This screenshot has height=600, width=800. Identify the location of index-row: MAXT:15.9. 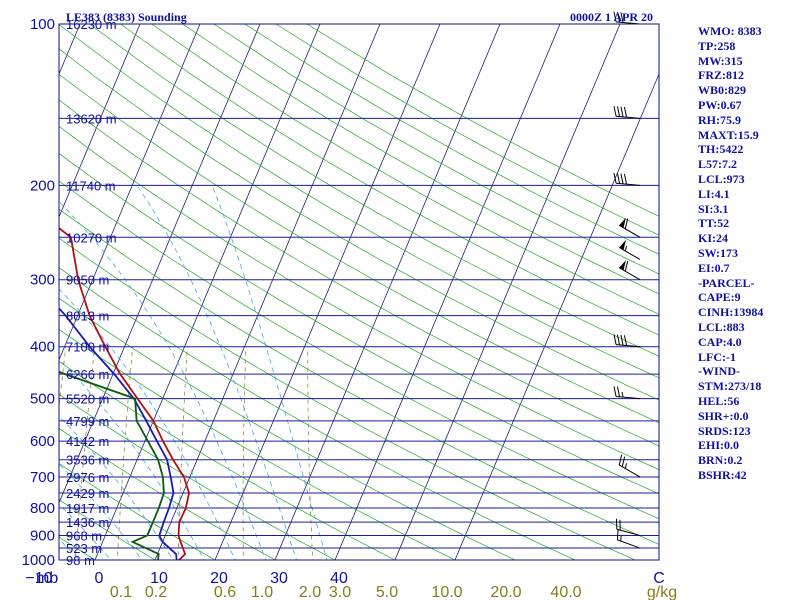
(728, 134).